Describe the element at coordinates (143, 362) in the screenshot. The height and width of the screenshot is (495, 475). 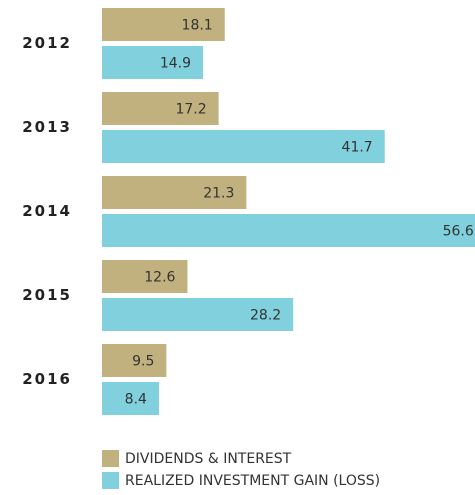
I see `value-label: 9.5` at that location.